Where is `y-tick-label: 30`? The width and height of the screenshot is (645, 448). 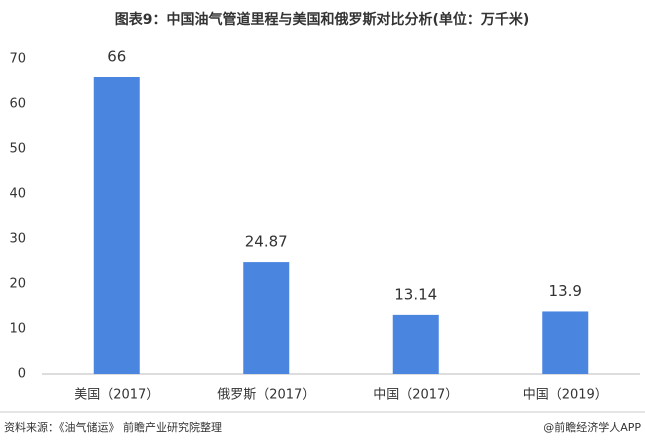 y-tick-label: 30 is located at coordinates (17, 239).